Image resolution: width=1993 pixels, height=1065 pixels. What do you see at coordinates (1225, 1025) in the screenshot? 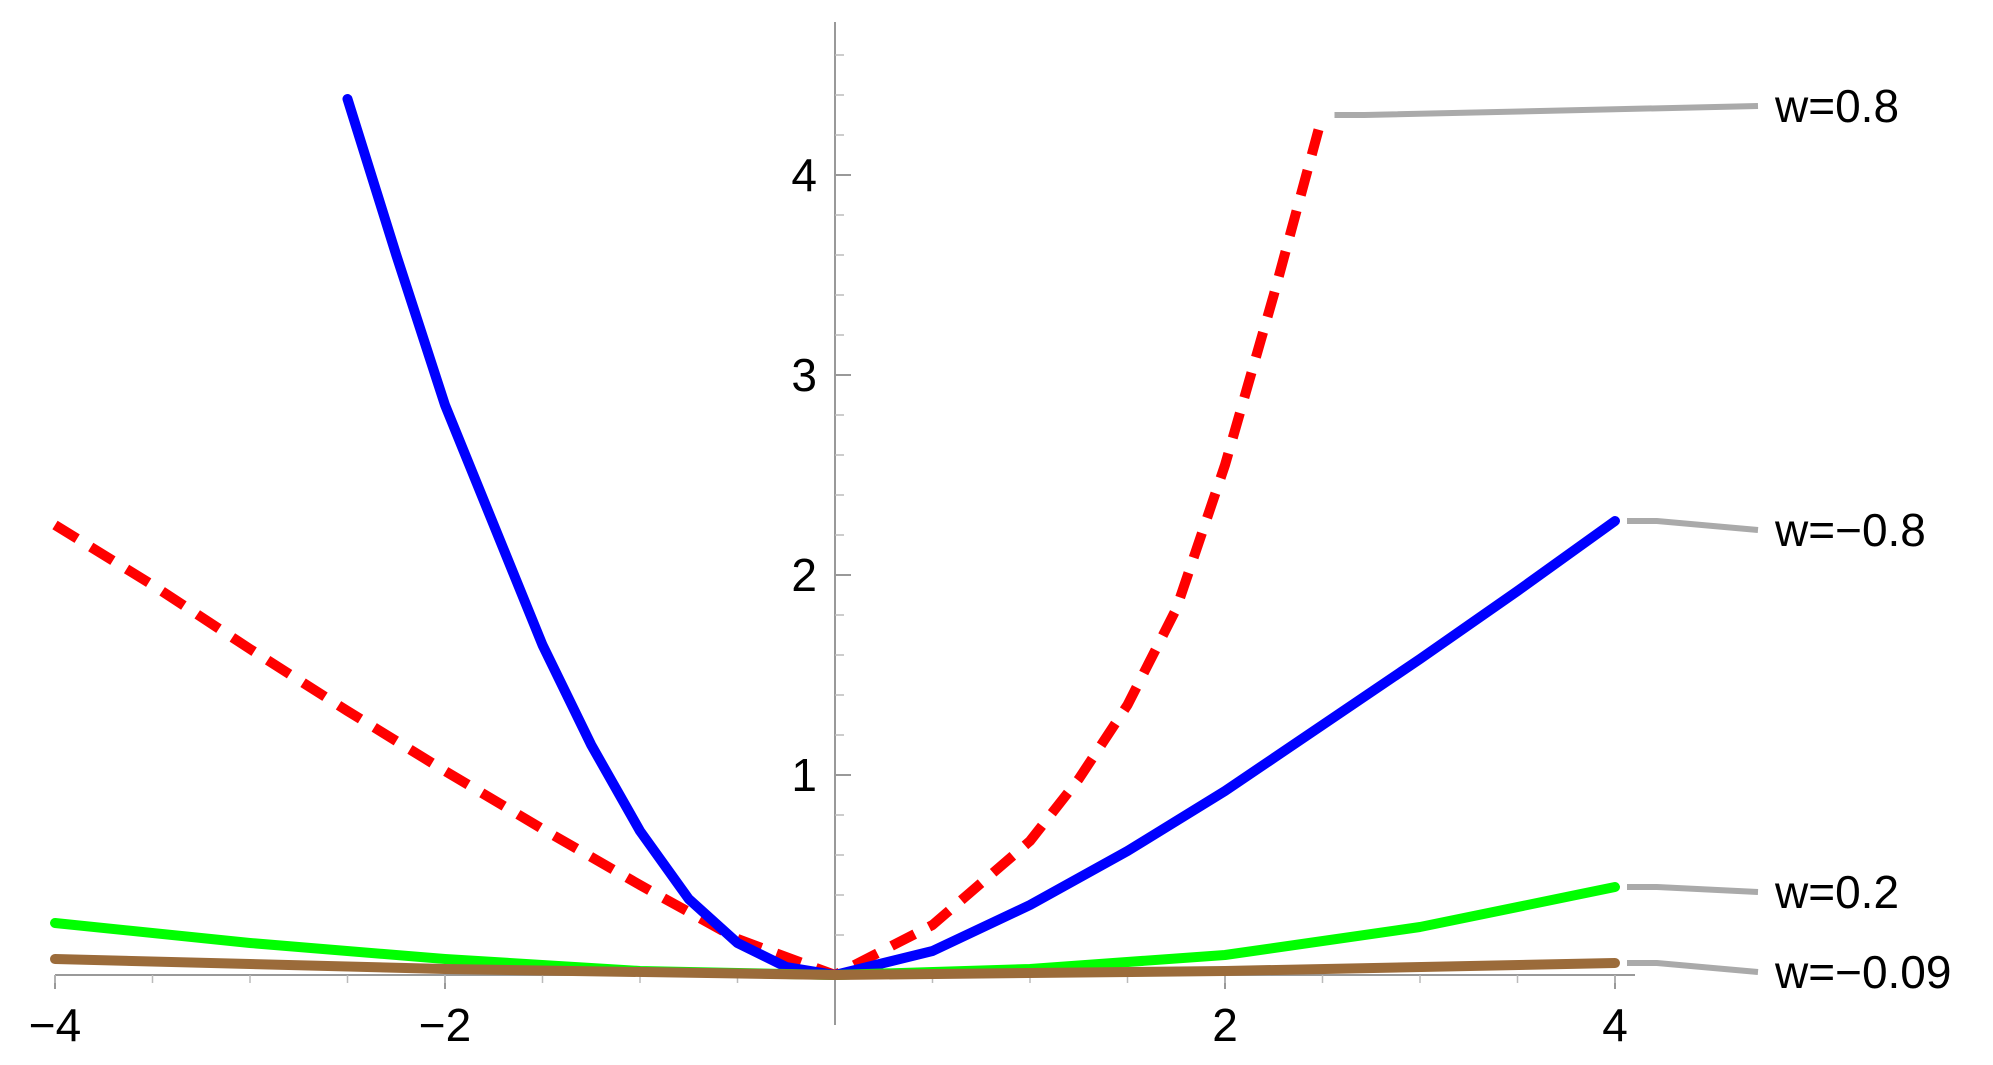
I see `x-tick-label: 2` at bounding box center [1225, 1025].